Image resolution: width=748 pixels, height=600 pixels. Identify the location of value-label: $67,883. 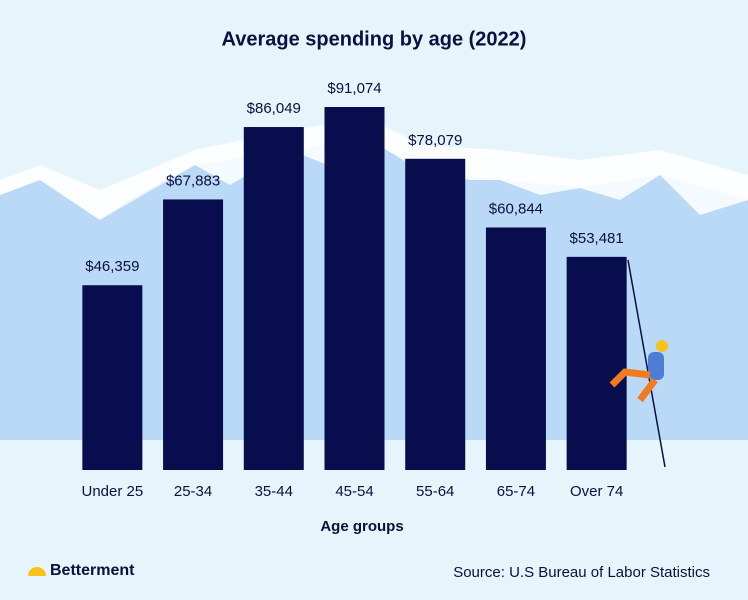
(193, 180).